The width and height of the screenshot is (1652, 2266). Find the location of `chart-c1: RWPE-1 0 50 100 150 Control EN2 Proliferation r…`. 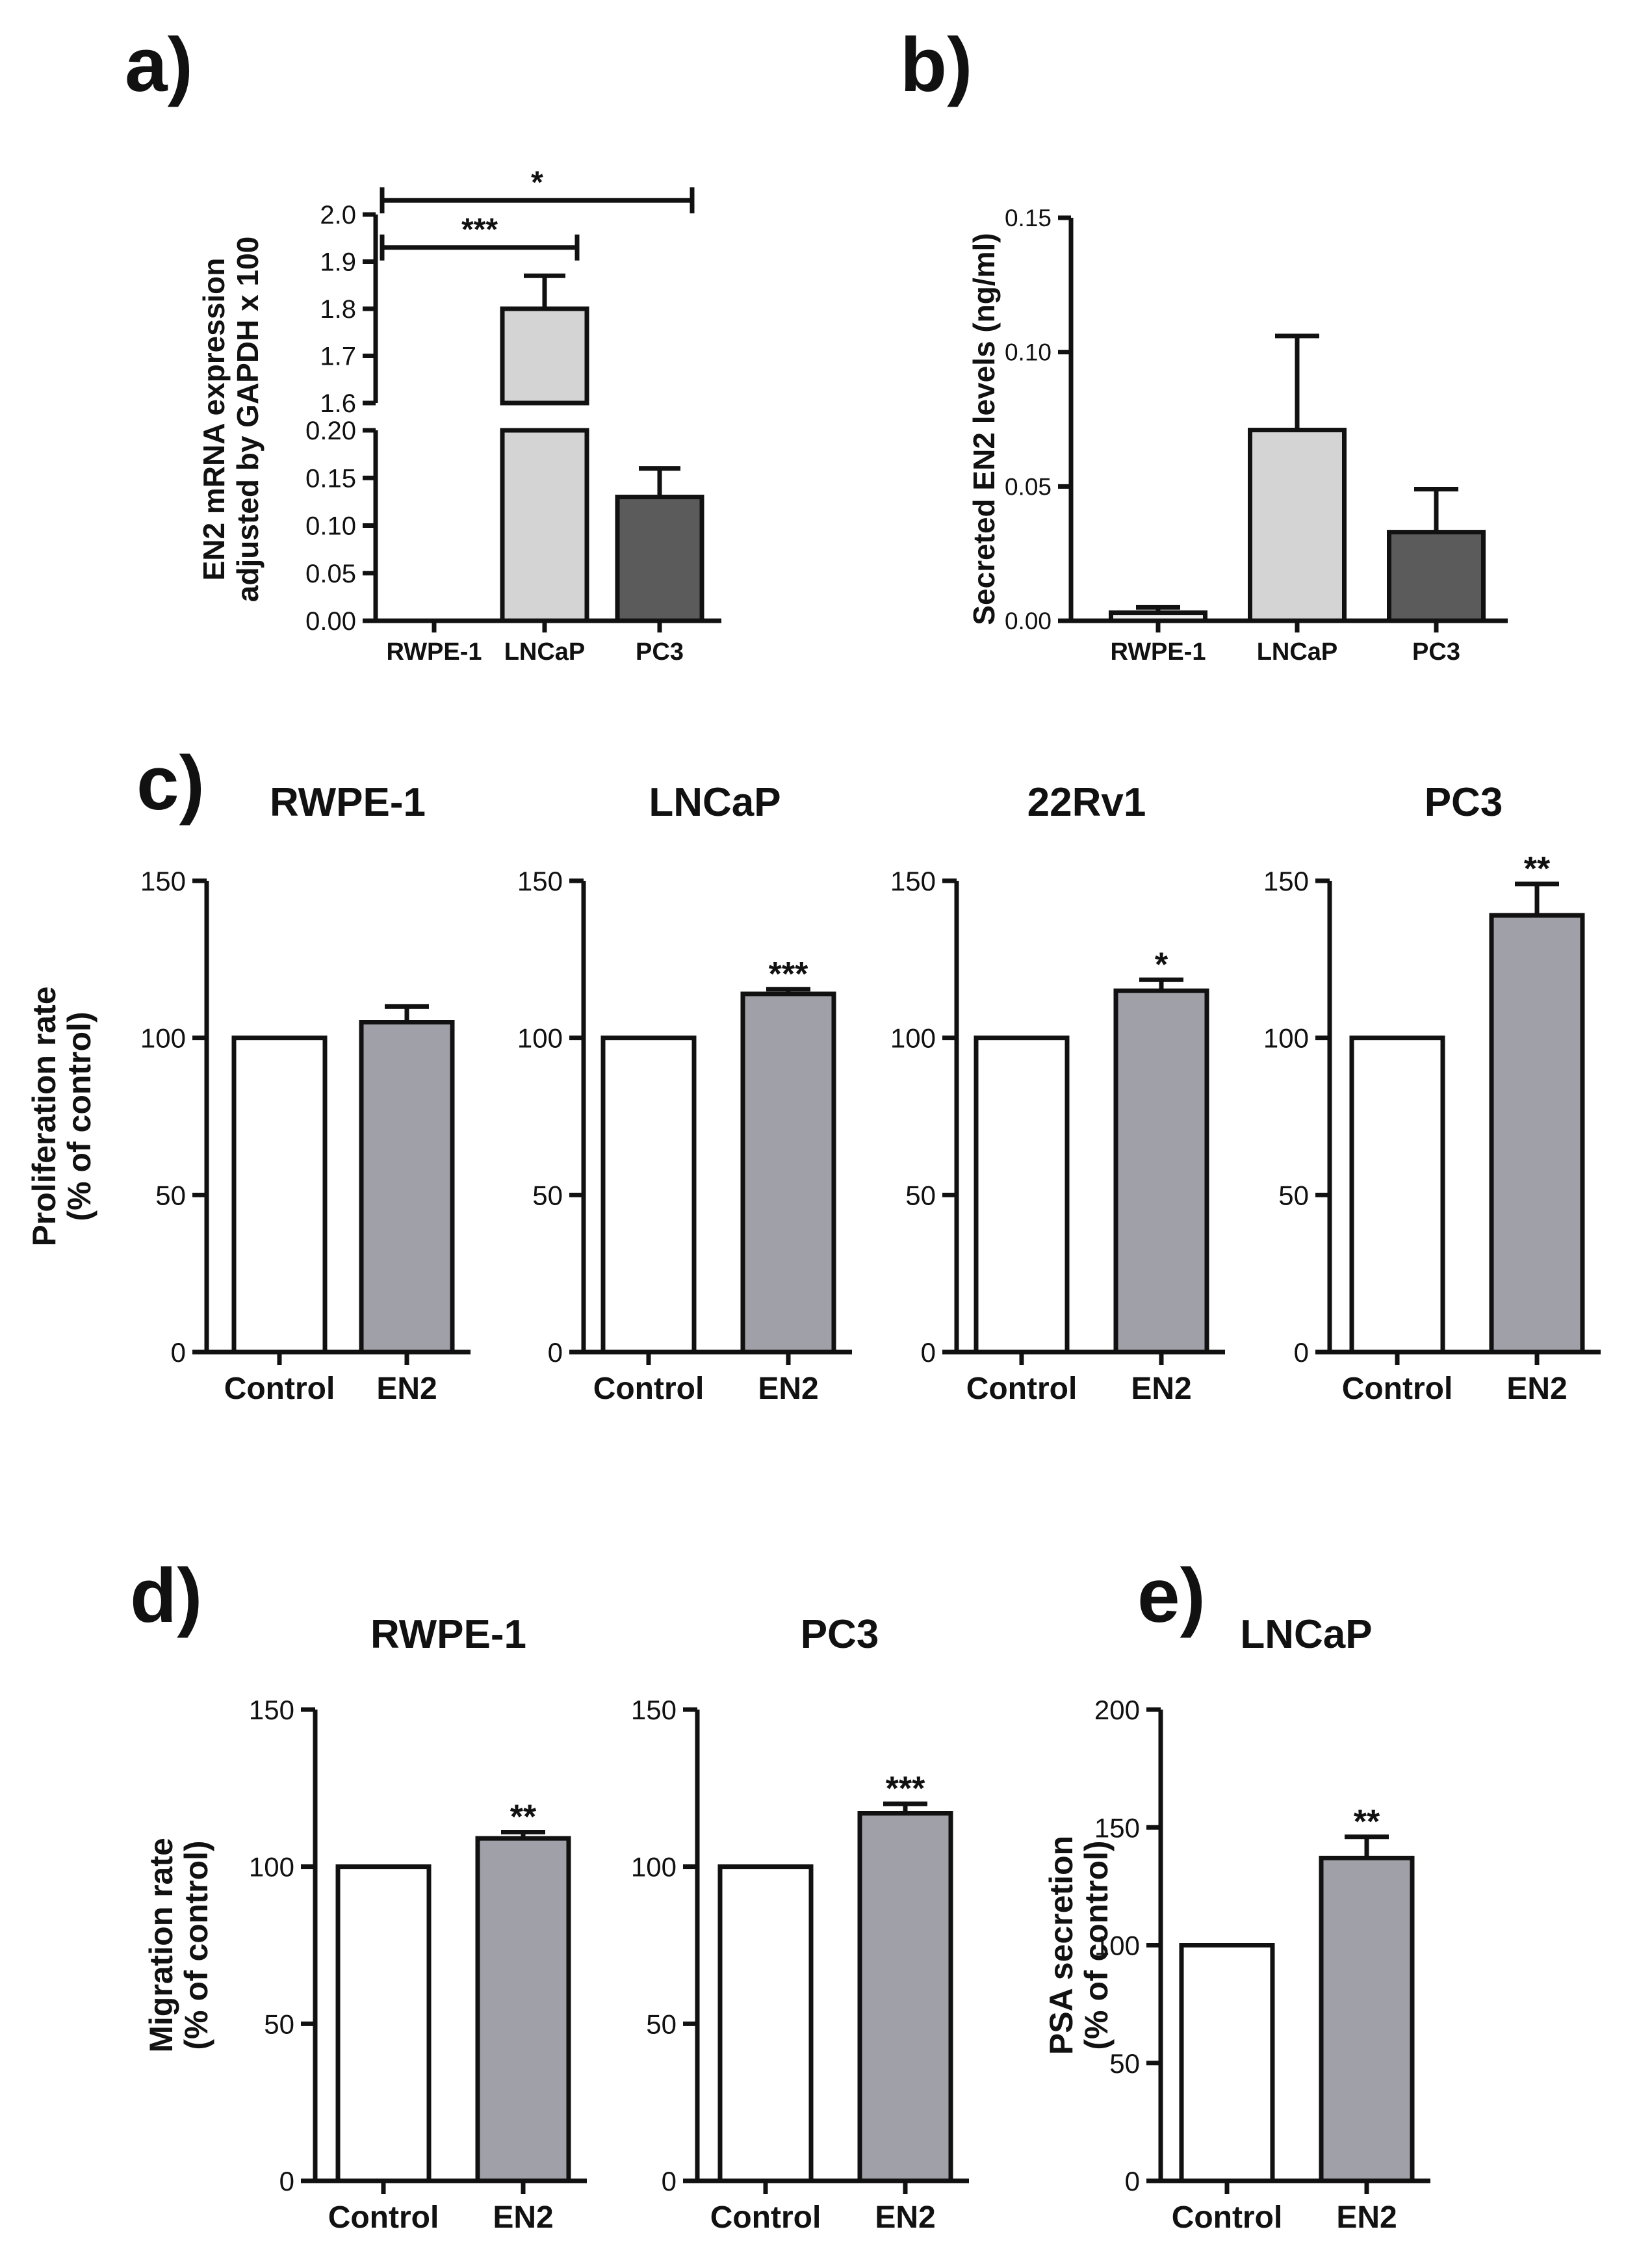

chart-c1: RWPE-1 0 50 100 150 Control EN2 Proliferation r… is located at coordinates (248, 1093).